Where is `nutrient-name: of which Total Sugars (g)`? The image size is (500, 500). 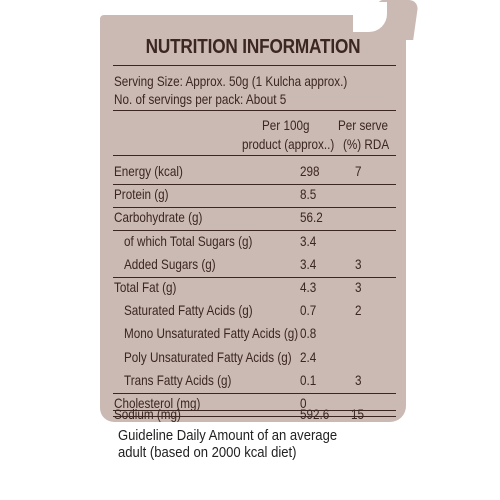
nutrient-name: of which Total Sugars (g) is located at coordinates (188, 241).